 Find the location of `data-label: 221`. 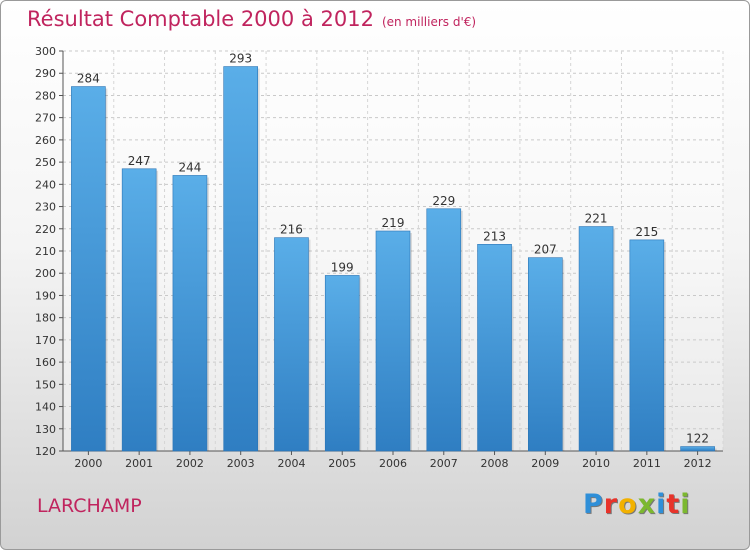

data-label: 221 is located at coordinates (596, 219).